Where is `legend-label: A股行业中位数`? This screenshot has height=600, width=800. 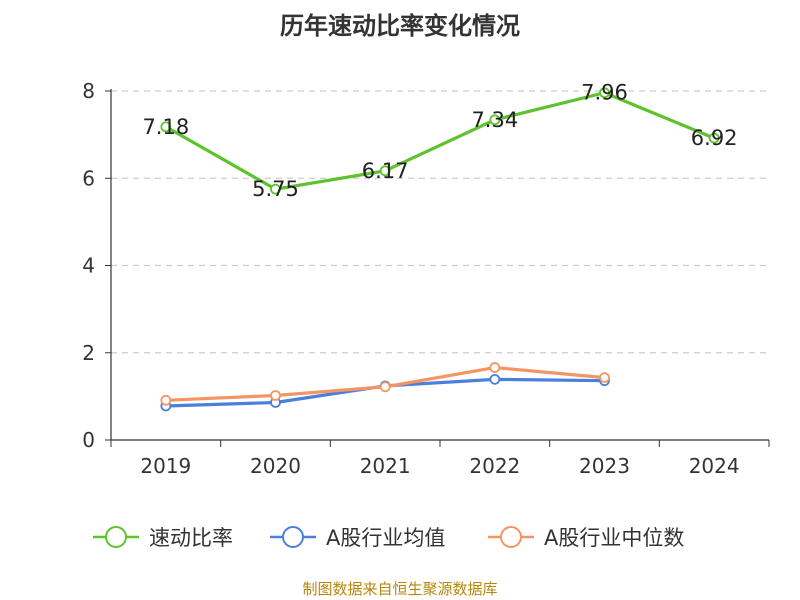 legend-label: A股行业中位数 is located at coordinates (614, 538).